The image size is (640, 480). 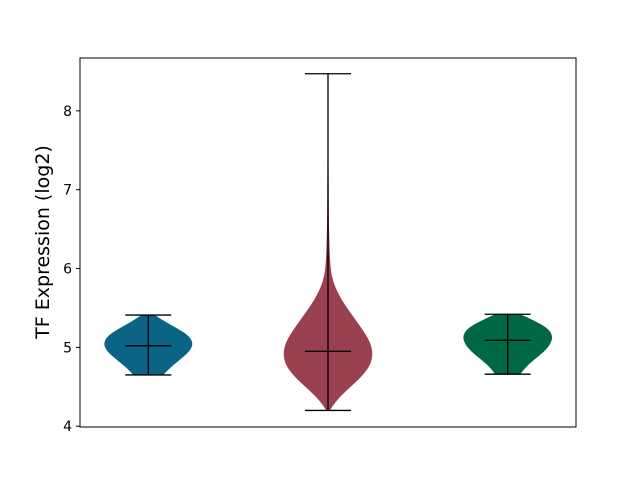 I want to click on y-axis: 4 5 6 7 8, so click(x=71, y=269).